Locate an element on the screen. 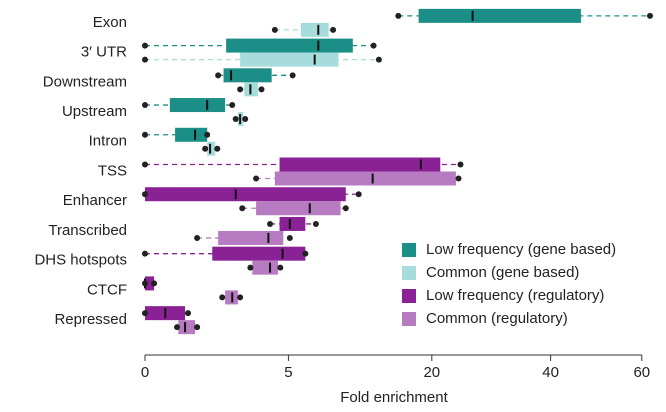  x-tick-label: 60 is located at coordinates (641, 372).